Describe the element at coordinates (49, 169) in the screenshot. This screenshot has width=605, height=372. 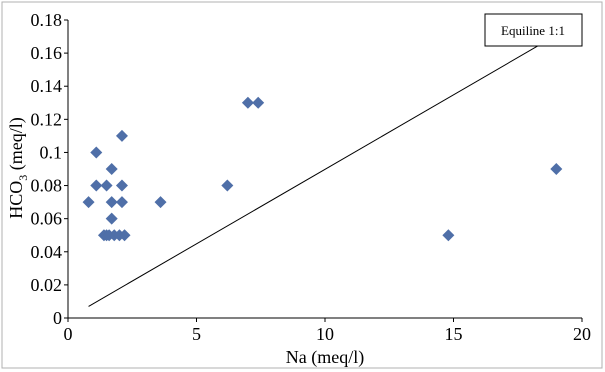
I see `y-axis-ticks: 0 0.02 0.04 0.06 0.08 0.1 0.12 0.14 0.16 0.18` at that location.